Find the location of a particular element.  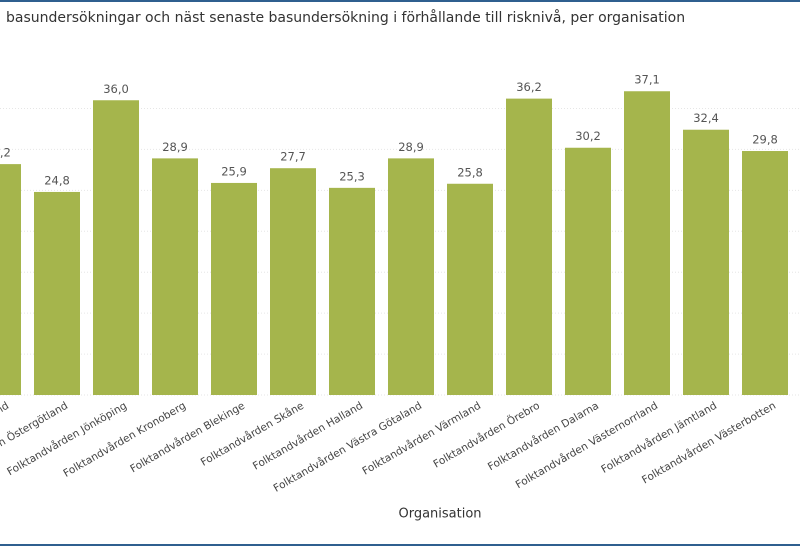

data-label: 29,8 is located at coordinates (765, 140).